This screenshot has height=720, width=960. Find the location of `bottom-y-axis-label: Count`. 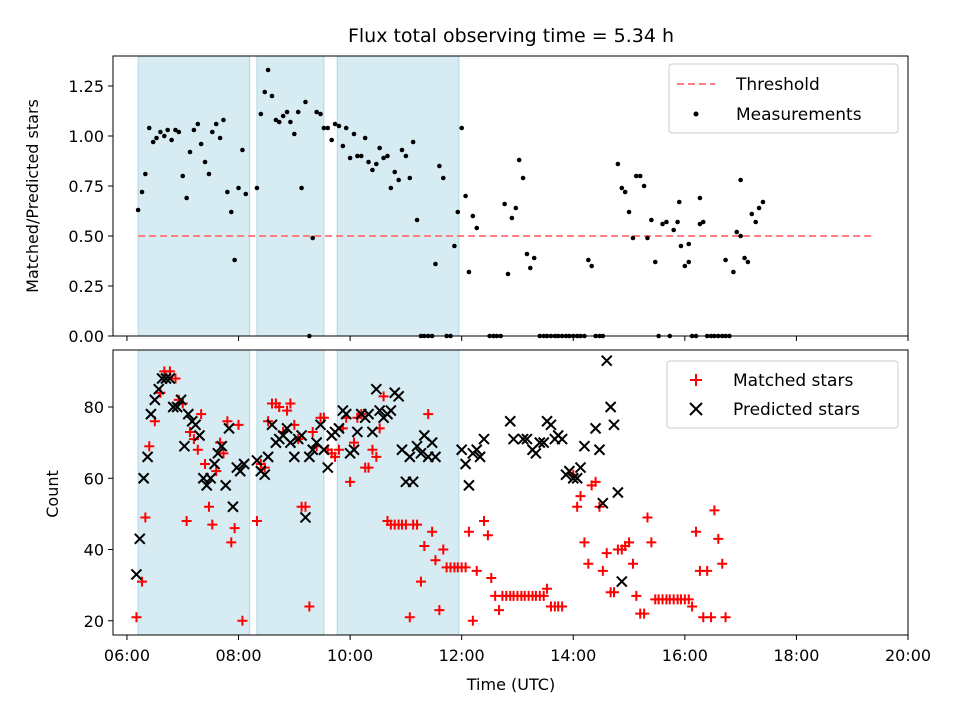

bottom-y-axis-label: Count is located at coordinates (52, 494).